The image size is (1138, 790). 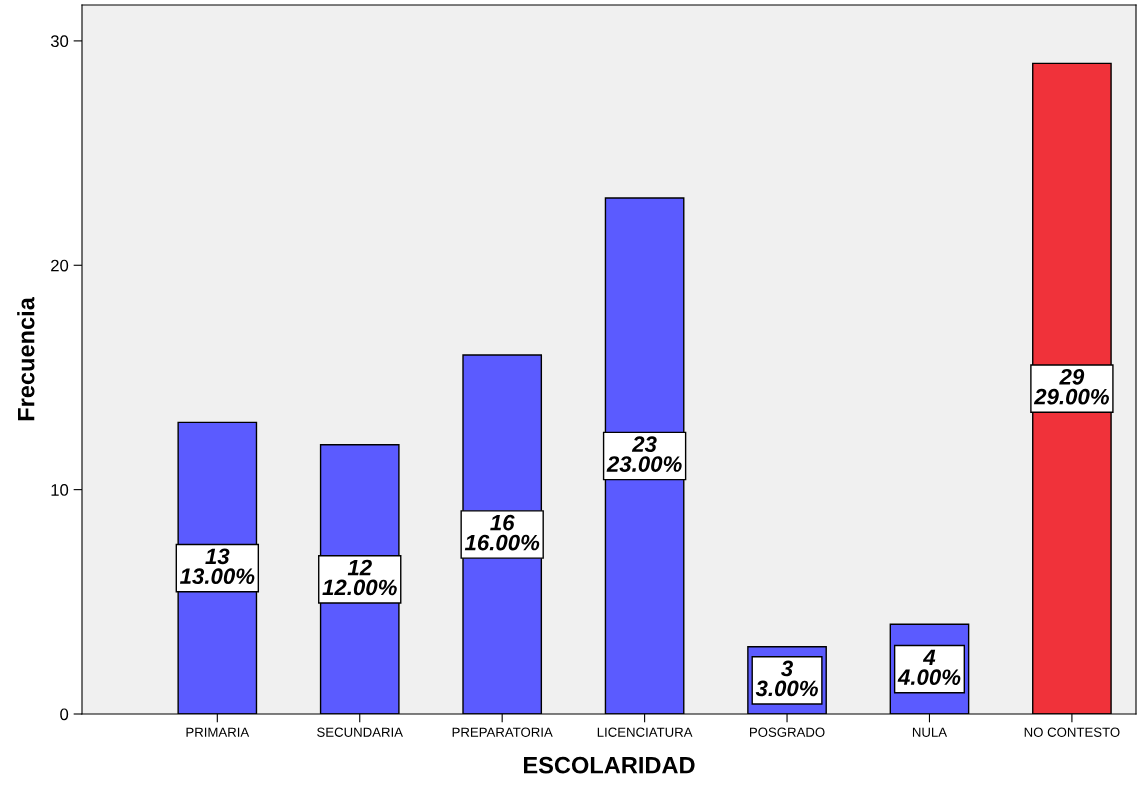 What do you see at coordinates (929, 667) in the screenshot?
I see `data-label: 4 4.00%` at bounding box center [929, 667].